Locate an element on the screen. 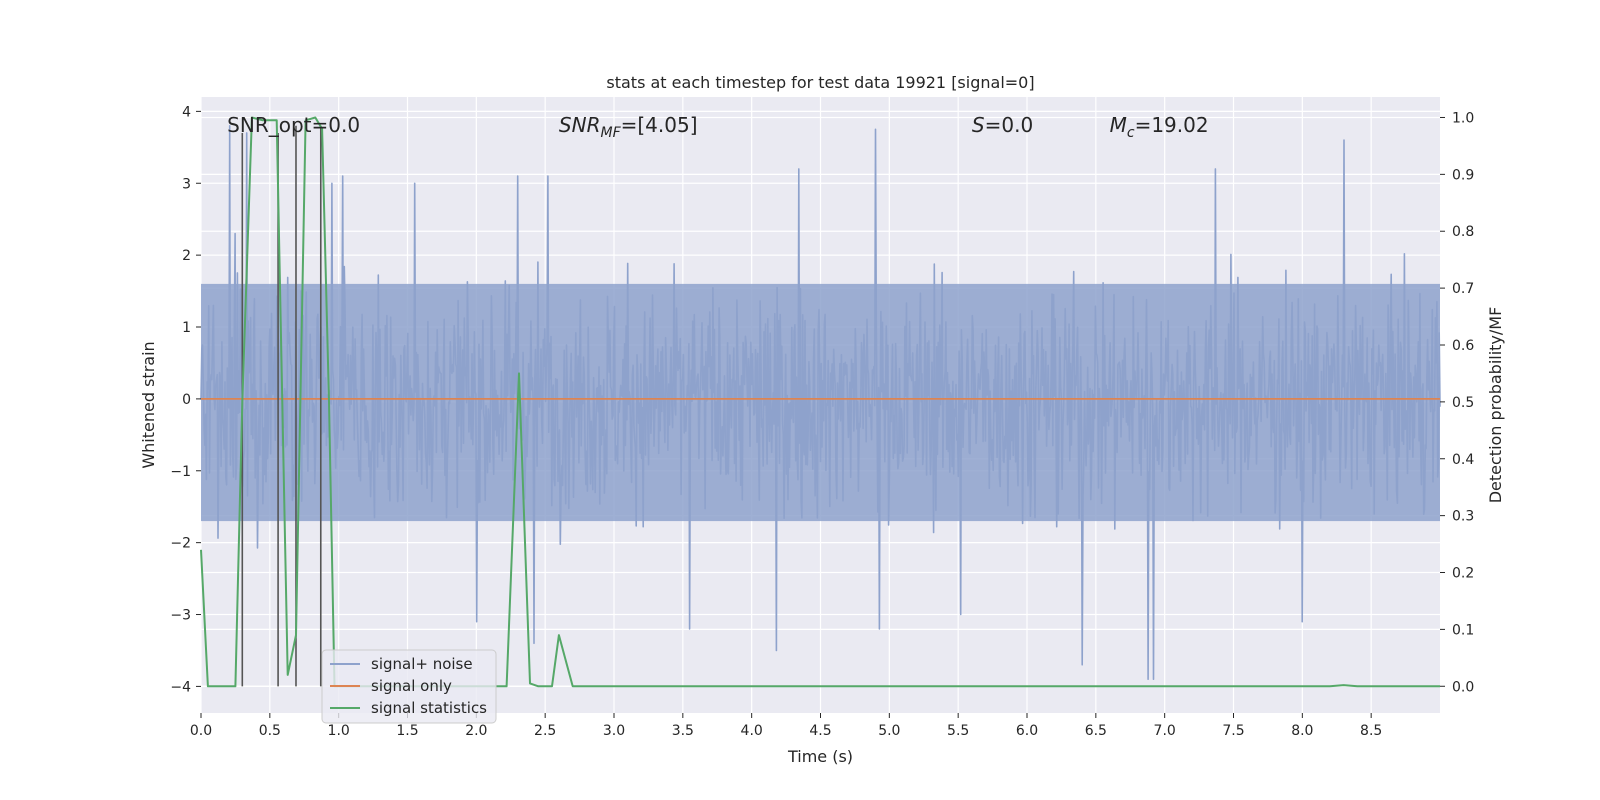 The width and height of the screenshot is (1600, 800). y-right-tick-label: 0.0 is located at coordinates (1463, 687).